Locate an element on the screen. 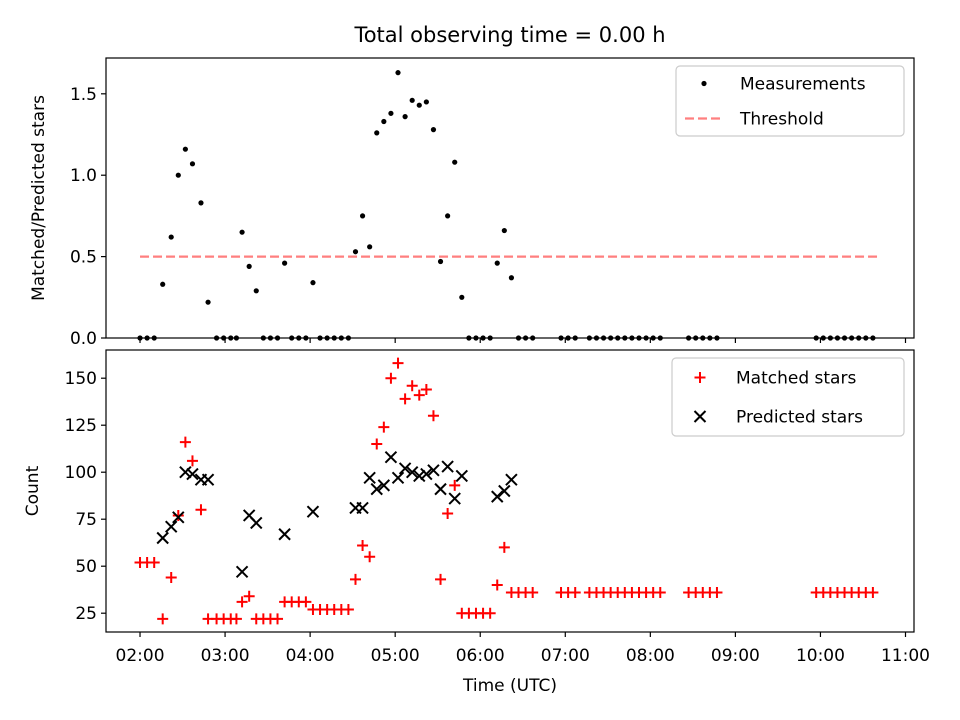 Image resolution: width=960 pixels, height=720 pixels. y-tick-label: 1.0 is located at coordinates (83, 176).